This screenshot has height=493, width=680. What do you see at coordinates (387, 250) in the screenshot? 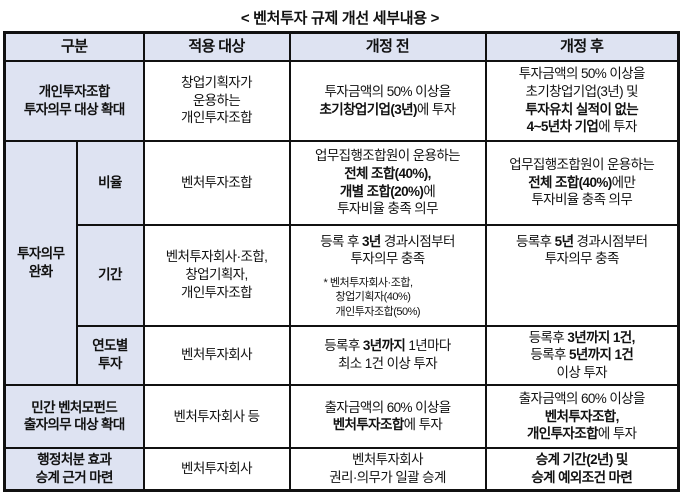
I see `row-ease-period-before-main: 등록 후 3년 경과시점부터 투자의무 충족` at bounding box center [387, 250].